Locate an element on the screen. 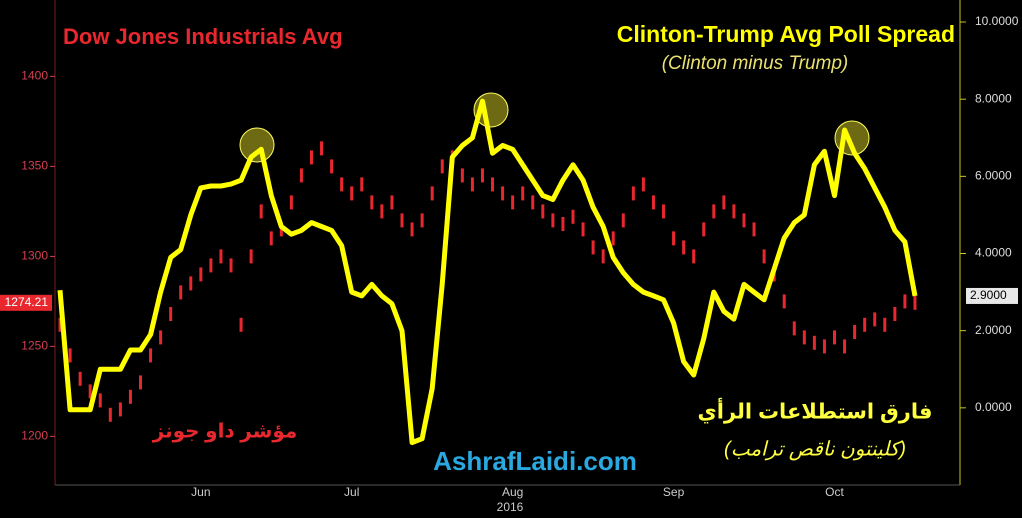 The width and height of the screenshot is (1022, 518). y2-tick-label: 0.0000 is located at coordinates (993, 407).